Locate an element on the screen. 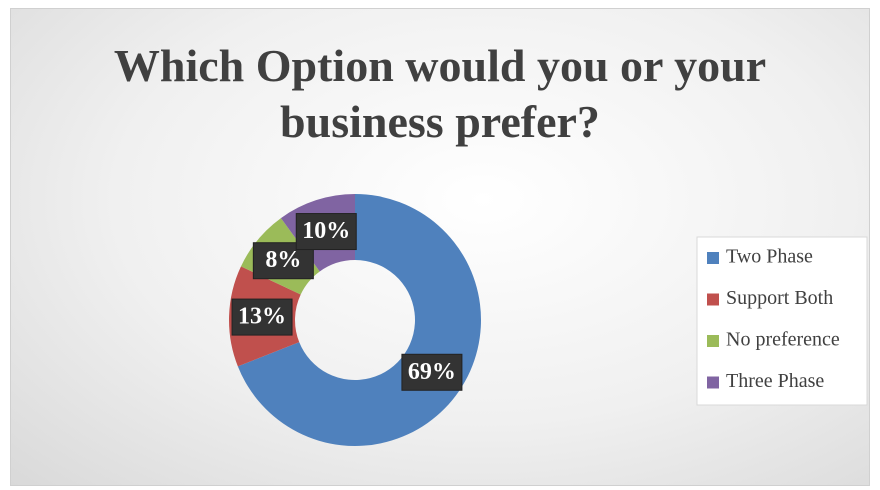 This screenshot has width=880, height=490. legend-label: Three Phase is located at coordinates (775, 381).